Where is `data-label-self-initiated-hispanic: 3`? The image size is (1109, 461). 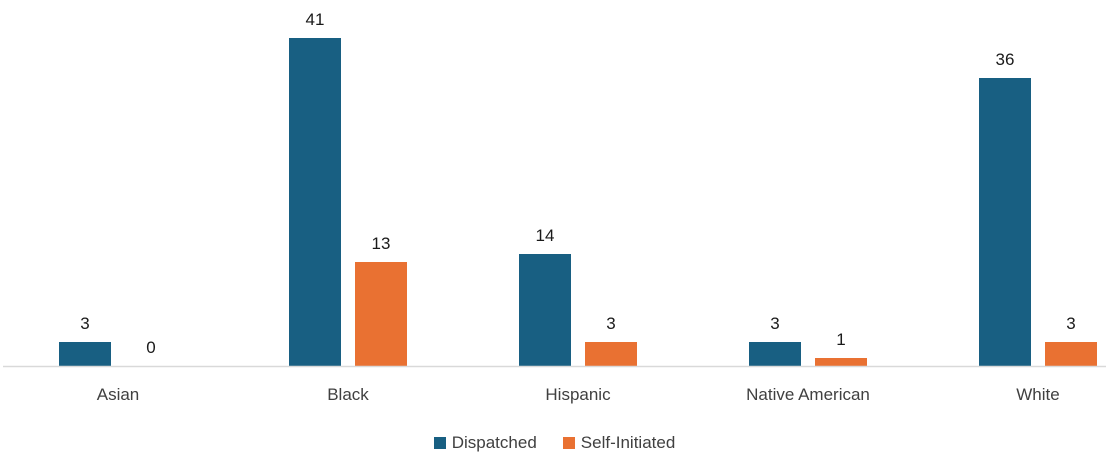
data-label-self-initiated-hispanic: 3 is located at coordinates (610, 323).